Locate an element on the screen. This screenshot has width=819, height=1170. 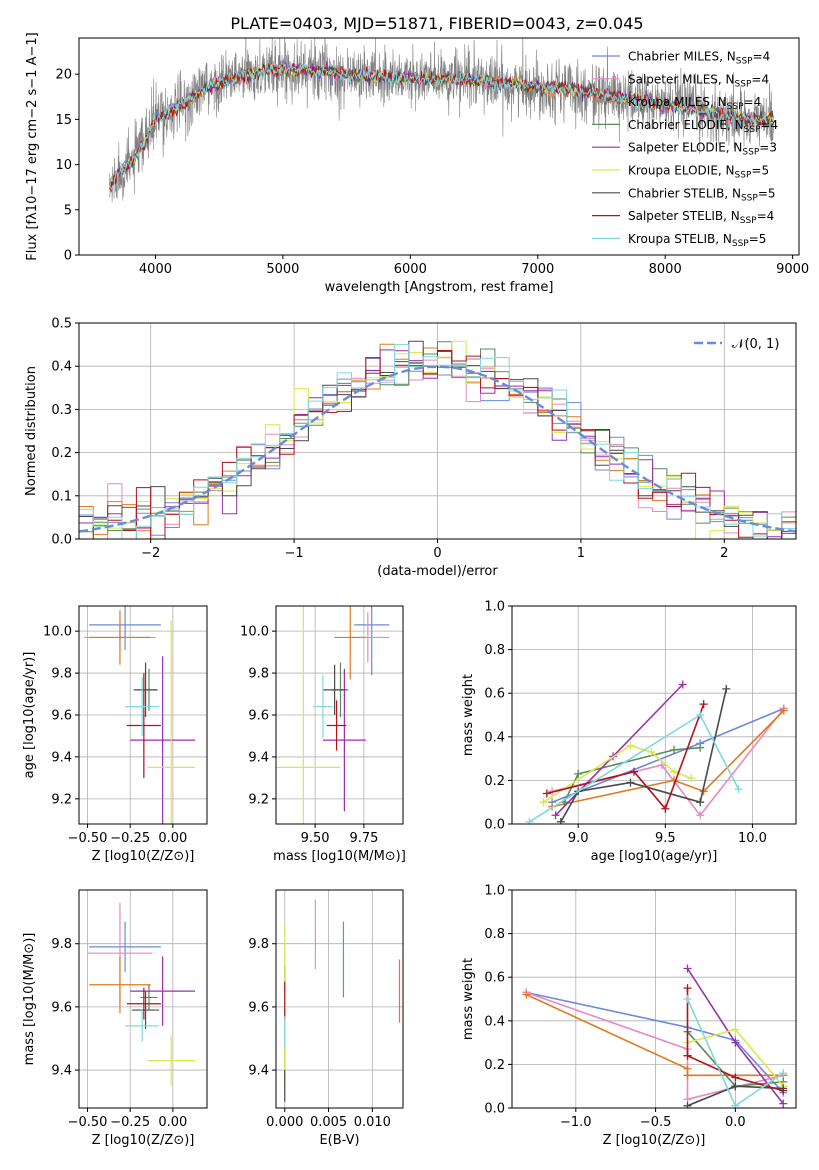
mass_vs_EBV-x-axis-label: E(B-V) is located at coordinates (339, 1140).